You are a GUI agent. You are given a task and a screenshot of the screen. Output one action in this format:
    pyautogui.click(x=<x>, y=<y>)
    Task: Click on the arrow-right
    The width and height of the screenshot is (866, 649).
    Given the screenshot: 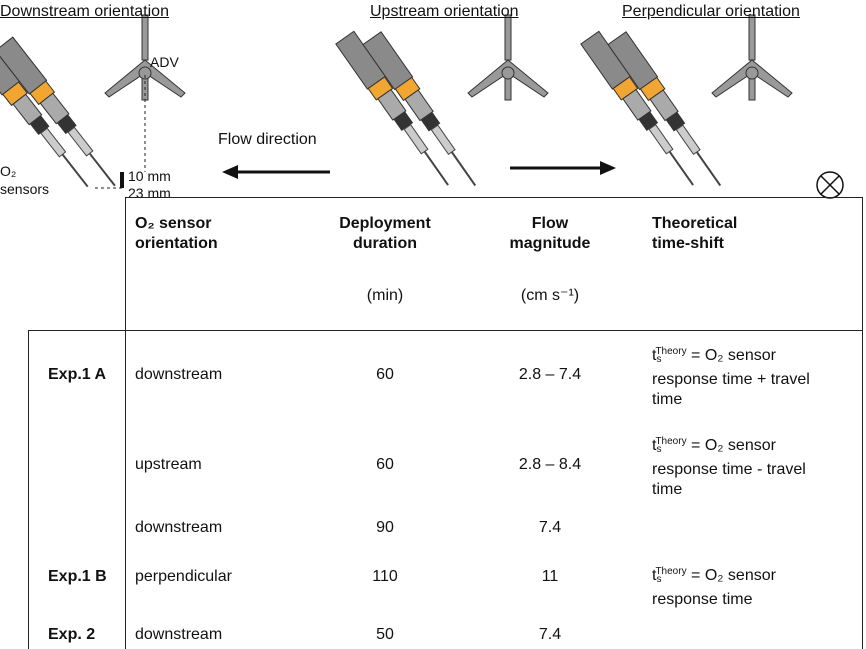 What is the action you would take?
    pyautogui.click(x=563, y=168)
    